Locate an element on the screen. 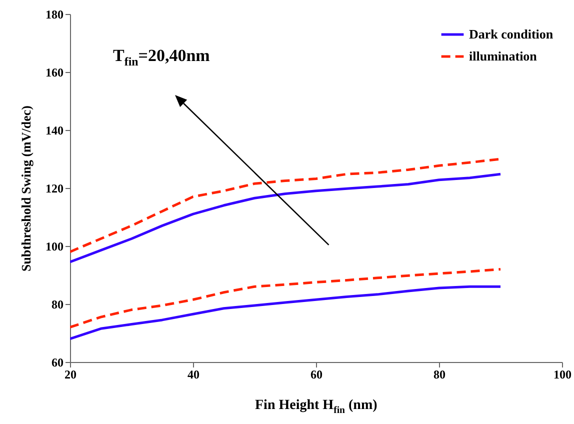 This screenshot has height=424, width=574. annotation: T$_{fin}$=20,40nm is located at coordinates (161, 58).